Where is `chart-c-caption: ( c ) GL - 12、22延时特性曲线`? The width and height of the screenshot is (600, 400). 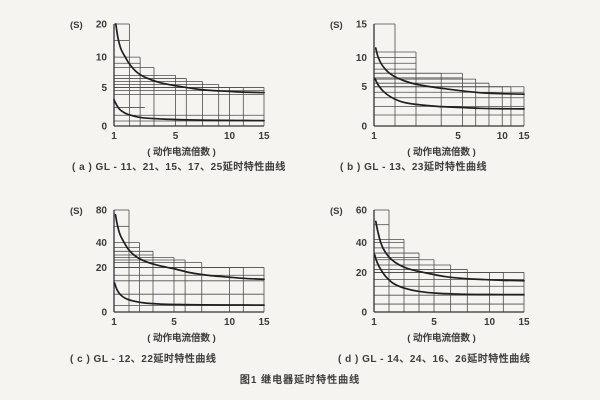 chart-c-caption: ( c ) GL - 12、22延时特性曲线 is located at coordinates (143, 359).